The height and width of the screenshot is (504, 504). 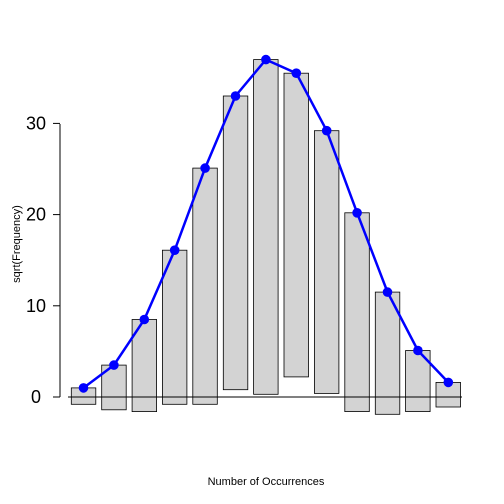 What do you see at coordinates (36, 397) in the screenshot?
I see `y-tick-label-0: 0` at bounding box center [36, 397].